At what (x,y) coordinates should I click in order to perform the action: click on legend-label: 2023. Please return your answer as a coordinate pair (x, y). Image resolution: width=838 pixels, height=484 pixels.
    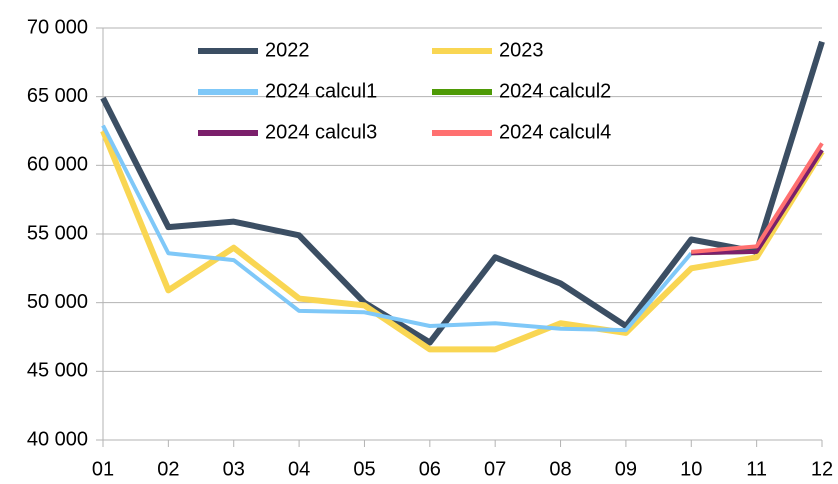
    Looking at the image, I should click on (521, 50).